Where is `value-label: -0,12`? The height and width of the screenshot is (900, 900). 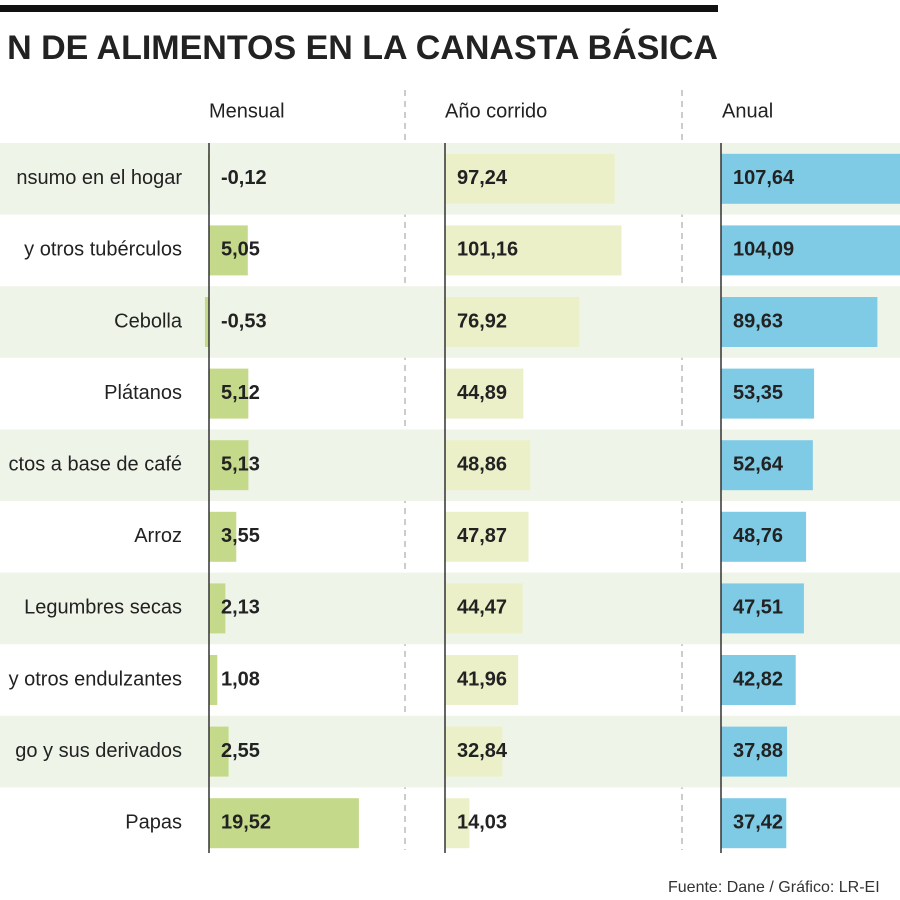 value-label: -0,12 is located at coordinates (244, 178).